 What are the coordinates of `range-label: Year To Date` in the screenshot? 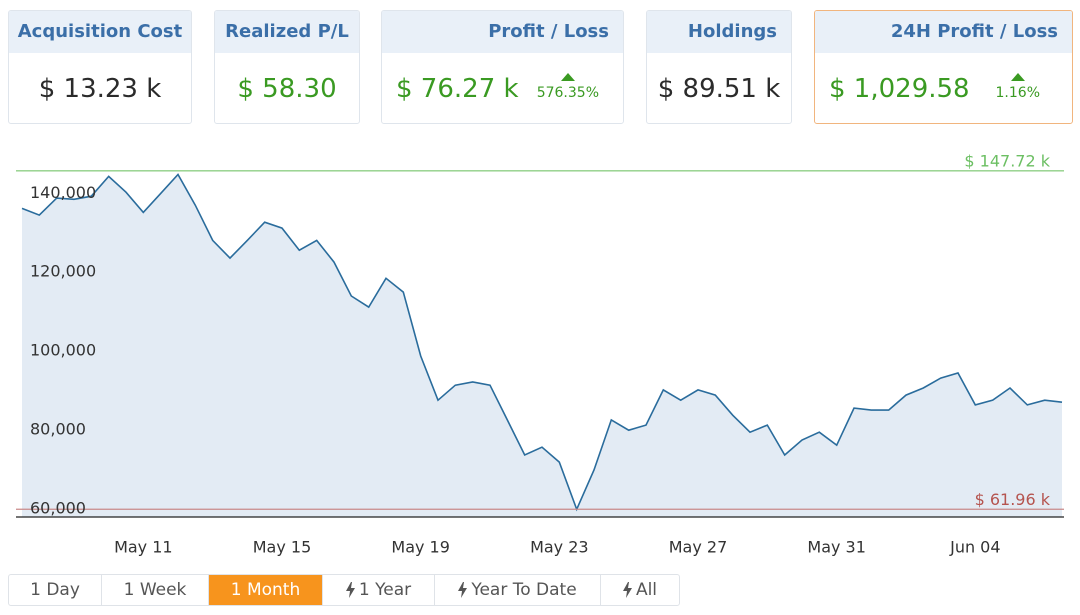 It's located at (524, 590).